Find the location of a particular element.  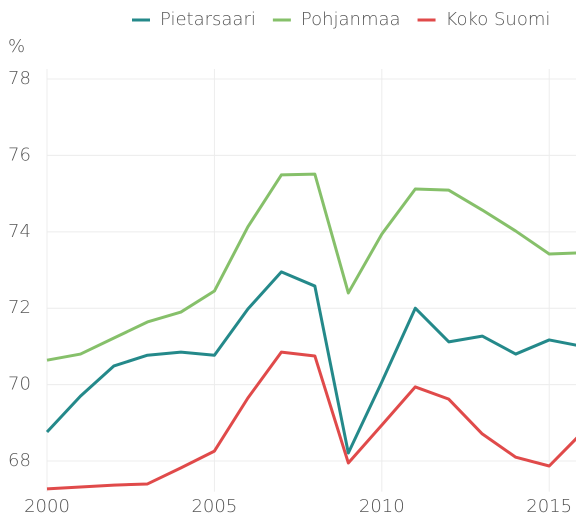

legend-label: Koko Suomi is located at coordinates (498, 19).